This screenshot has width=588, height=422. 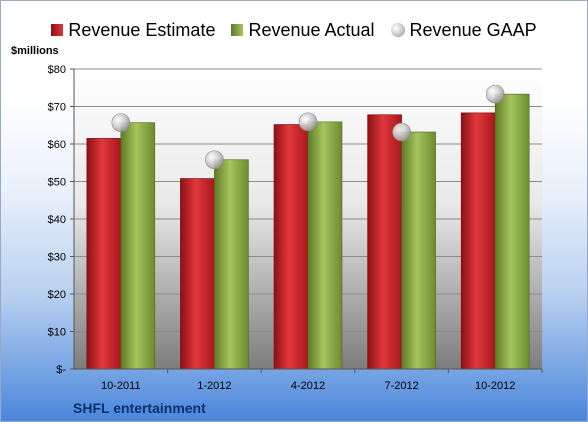 I want to click on company-label: SHFL entertainment, so click(x=139, y=408).